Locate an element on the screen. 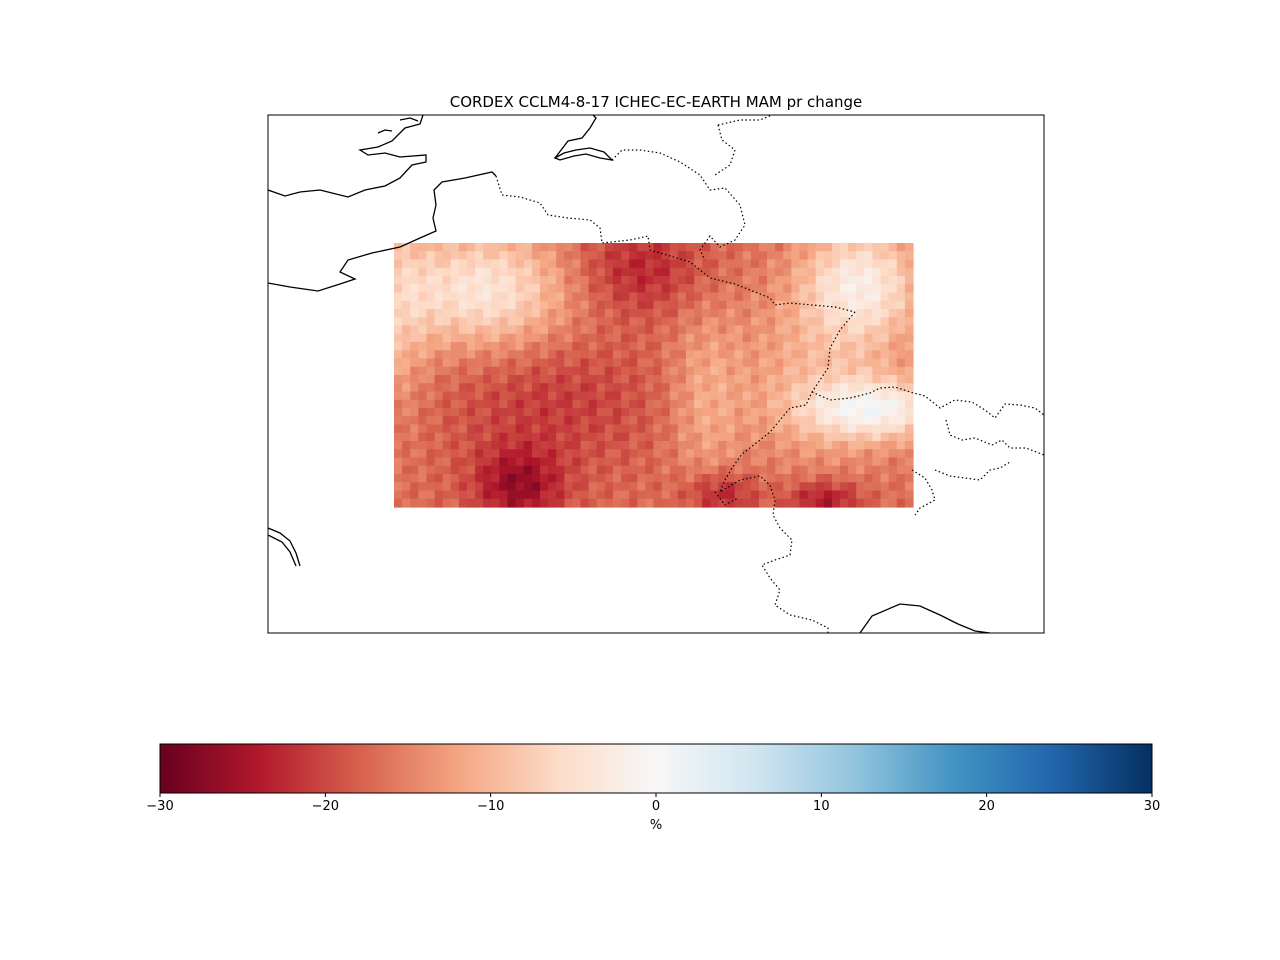 This screenshot has height=960, width=1280. coastline-netherlands is located at coordinates (583, 154).